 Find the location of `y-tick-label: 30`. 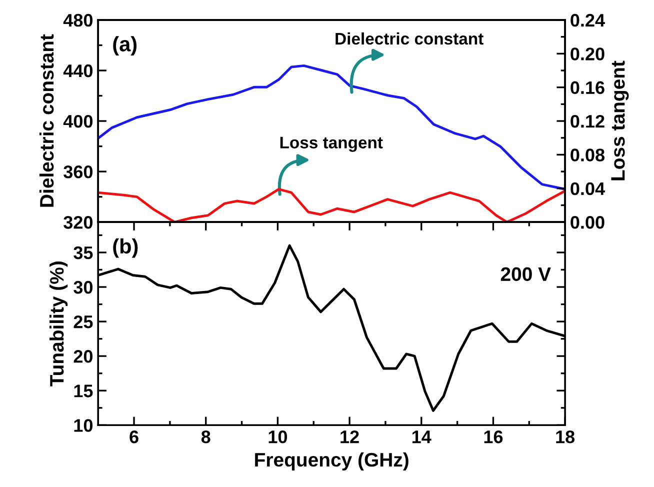

y-tick-label: 30 is located at coordinates (83, 287).